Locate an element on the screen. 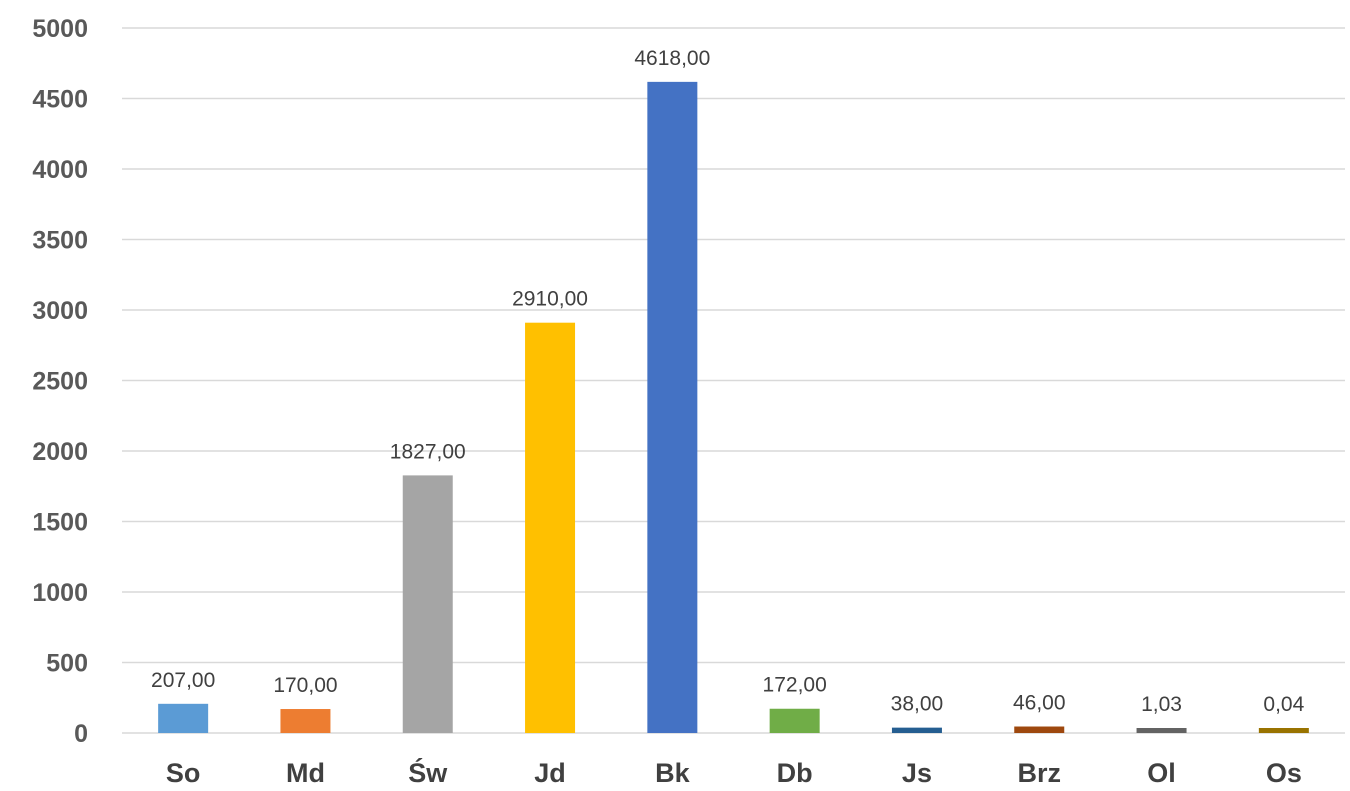 The height and width of the screenshot is (791, 1350). y-tick-label: 1500 is located at coordinates (60, 523).